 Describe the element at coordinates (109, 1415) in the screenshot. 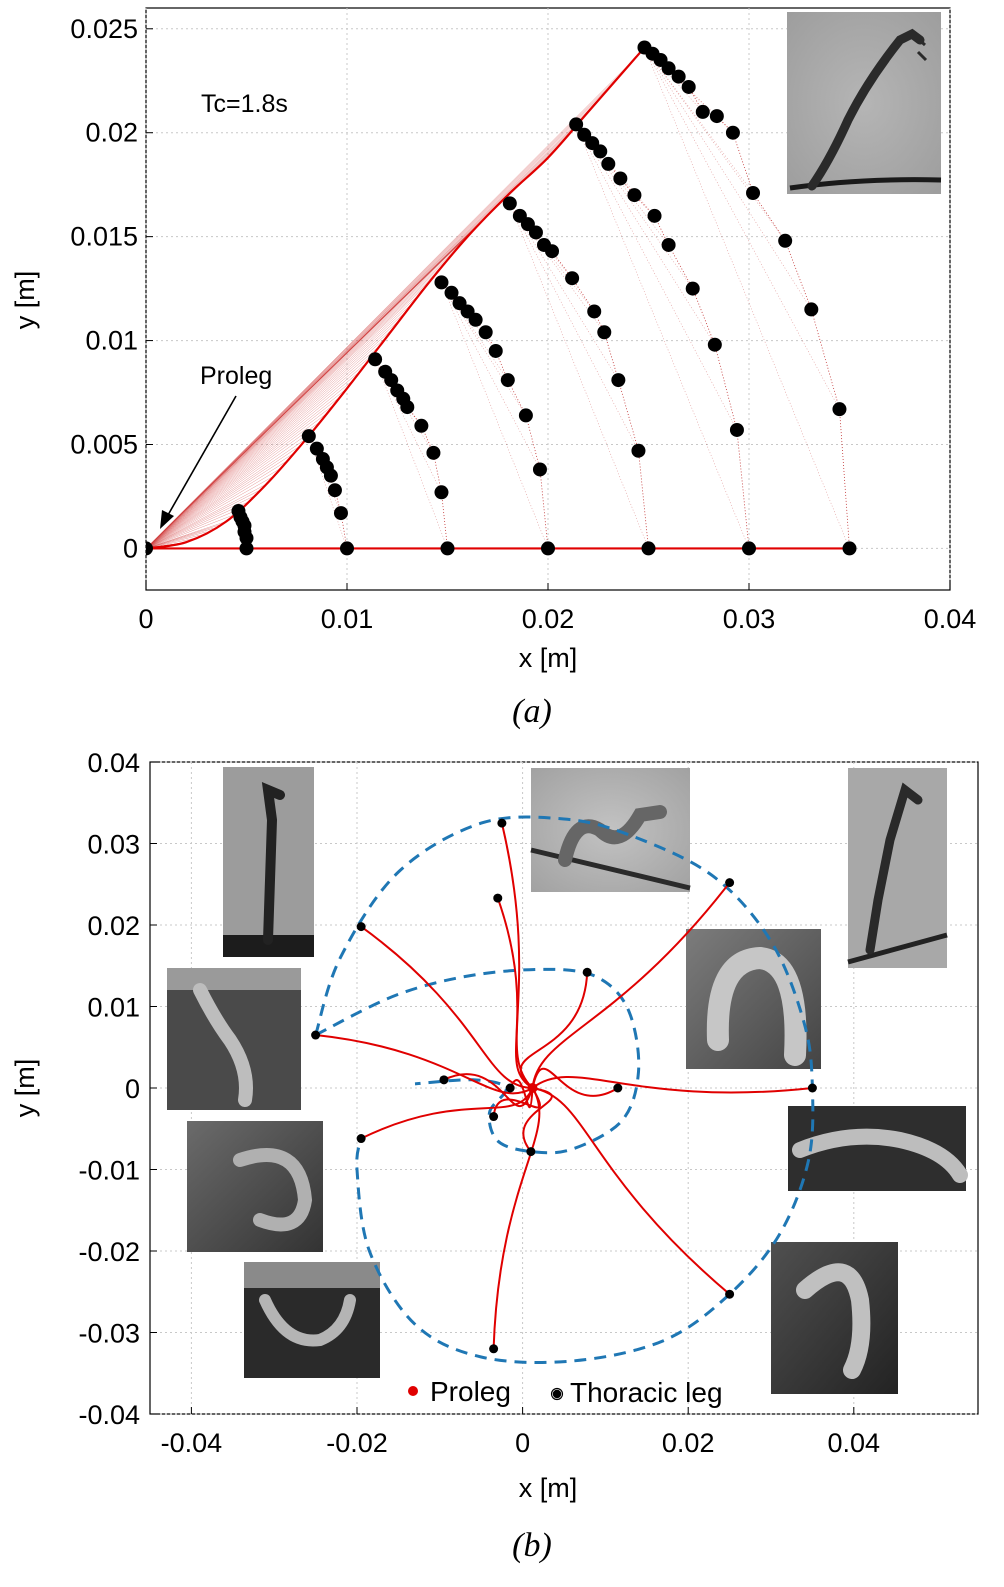

I see `y-tick-label: -0.04` at that location.